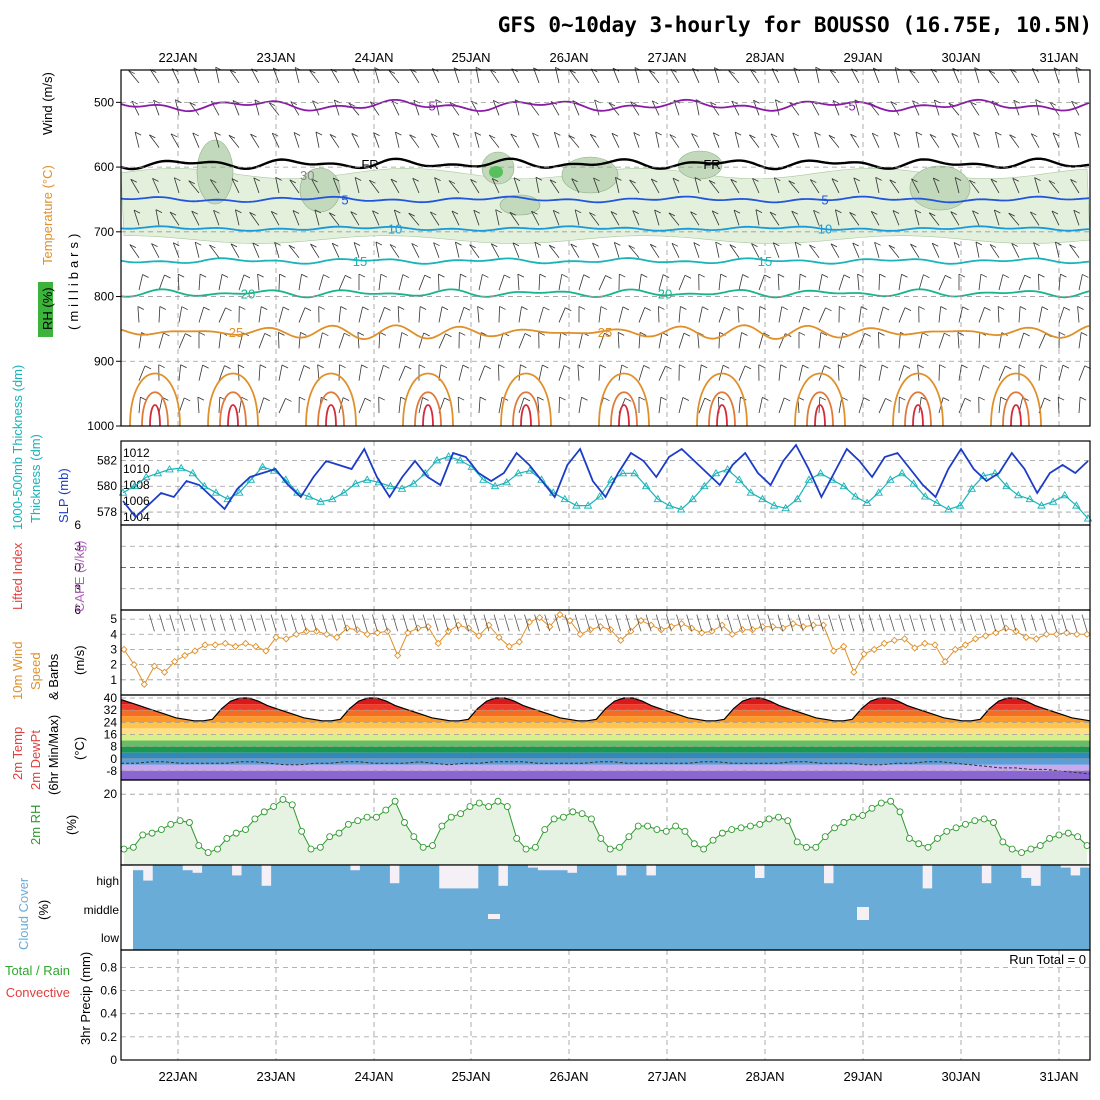  What do you see at coordinates (113, 1060) in the screenshot?
I see `precip-tick-label: 0` at bounding box center [113, 1060].